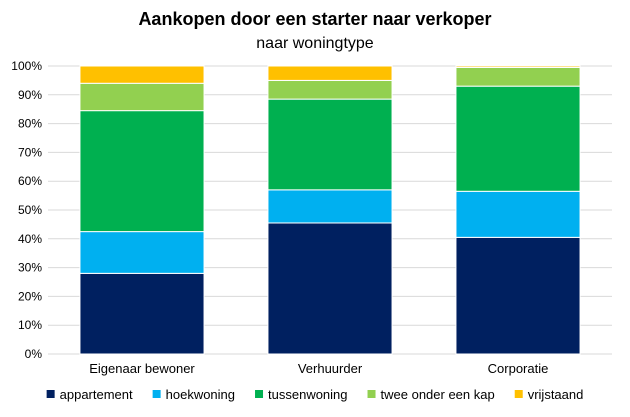  I want to click on y-axis-tick-labels: 0% 10% 20% 30% 40% 50% 60% 70% 80% 90% 100%, so click(26, 210).